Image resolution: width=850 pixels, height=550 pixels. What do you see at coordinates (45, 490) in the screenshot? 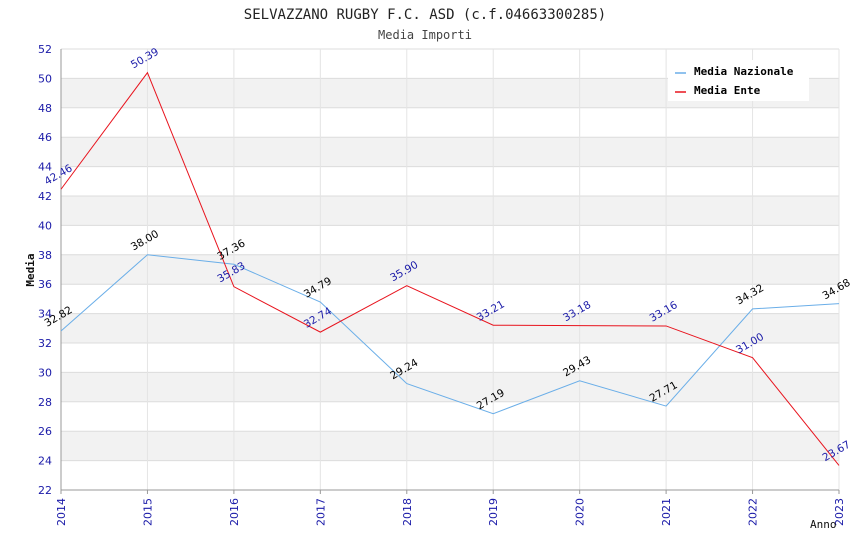
I see `y-tick-label: 22` at bounding box center [45, 490].